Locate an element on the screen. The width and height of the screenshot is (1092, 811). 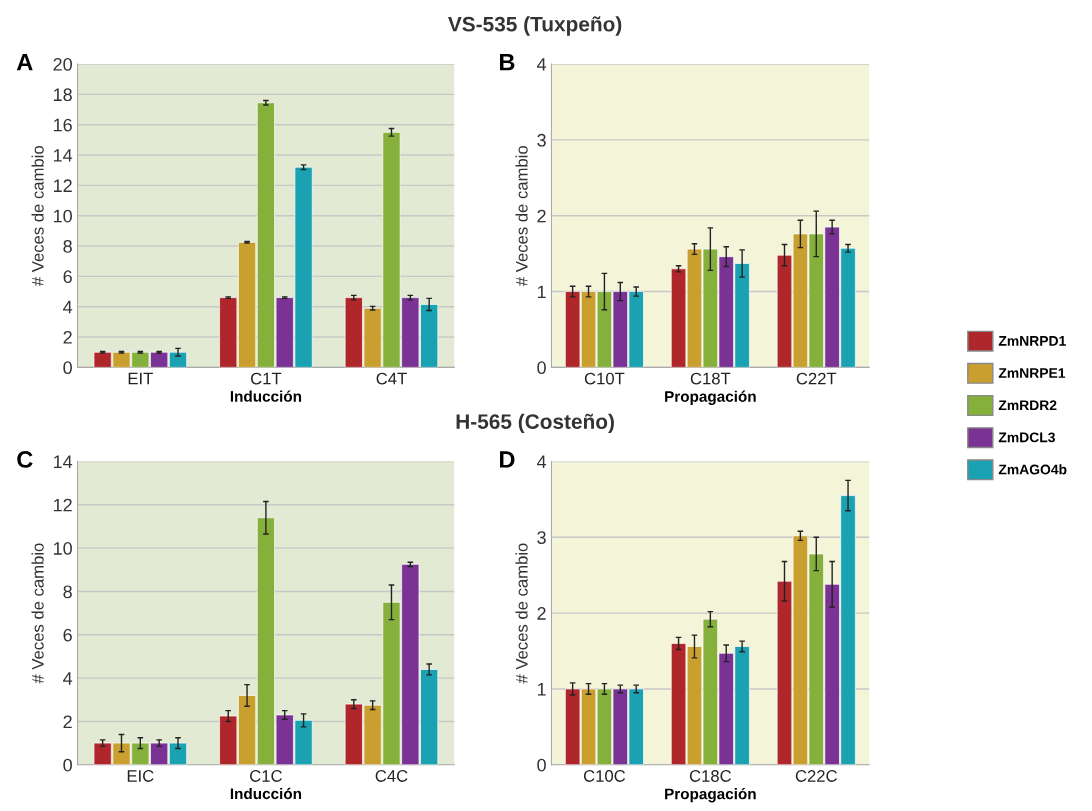
legend-label: ZmDCL3 is located at coordinates (1026, 437).